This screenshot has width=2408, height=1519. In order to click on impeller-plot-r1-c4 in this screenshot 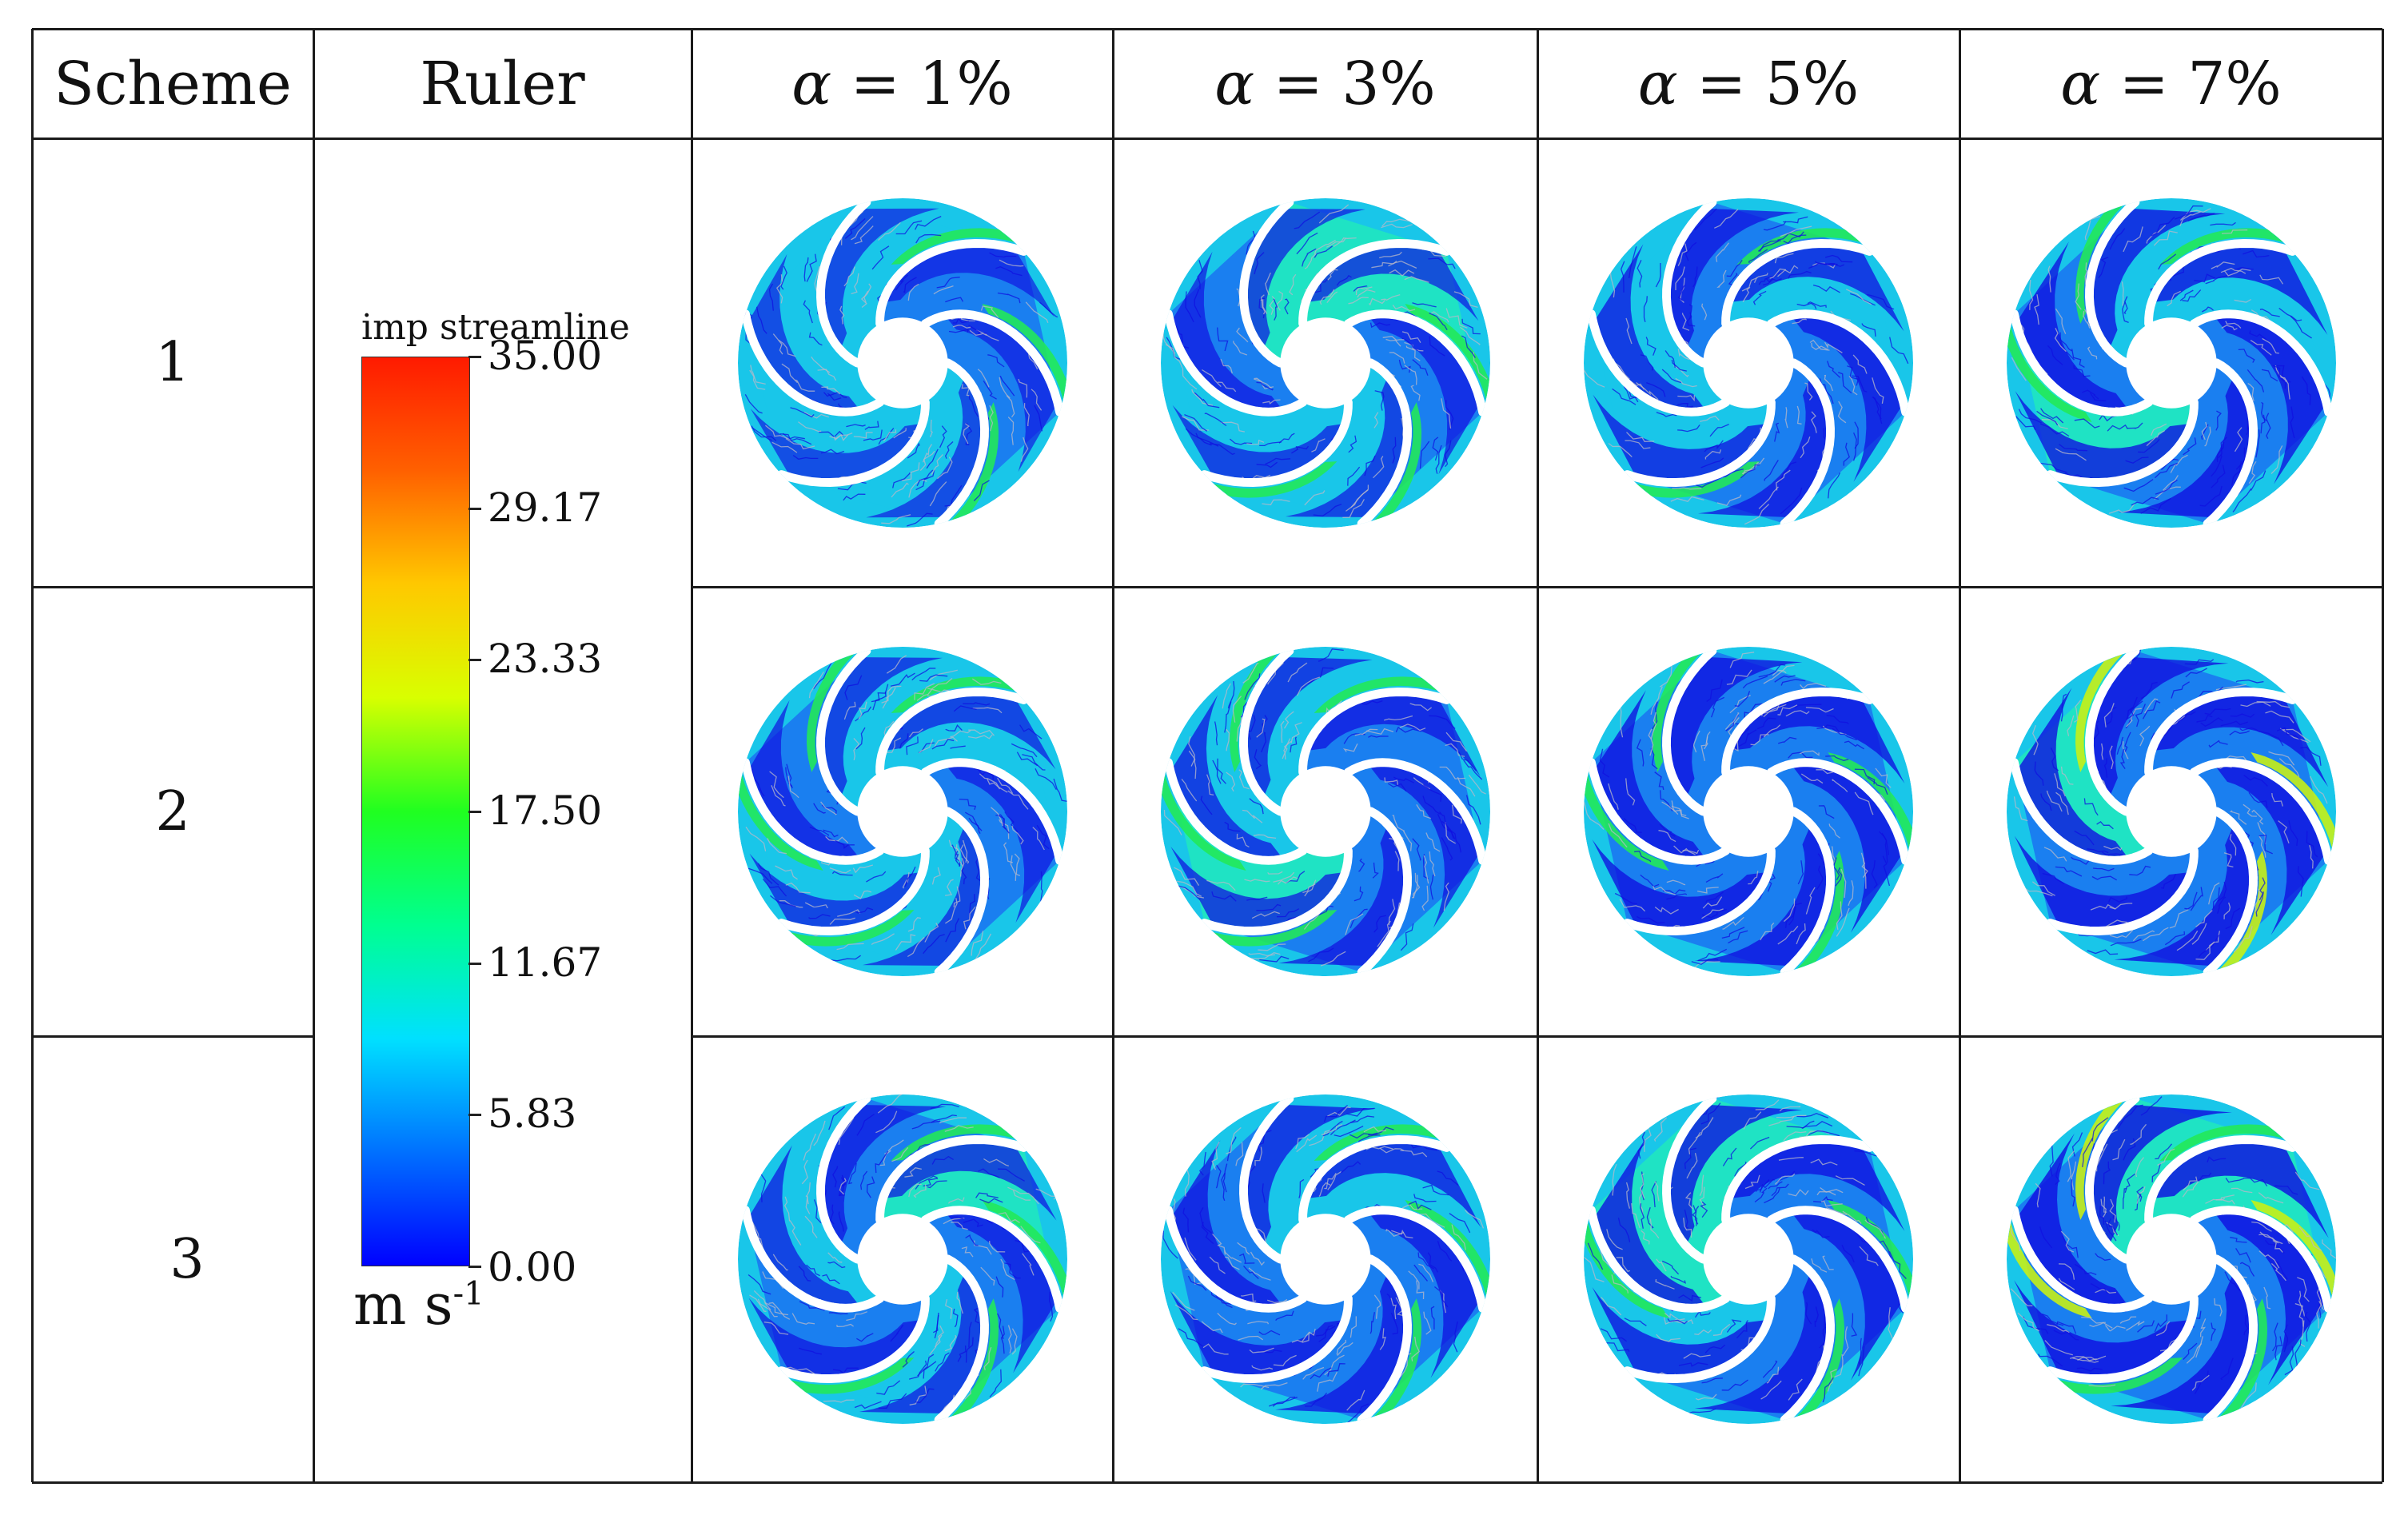, I will do `click(2171, 362)`.